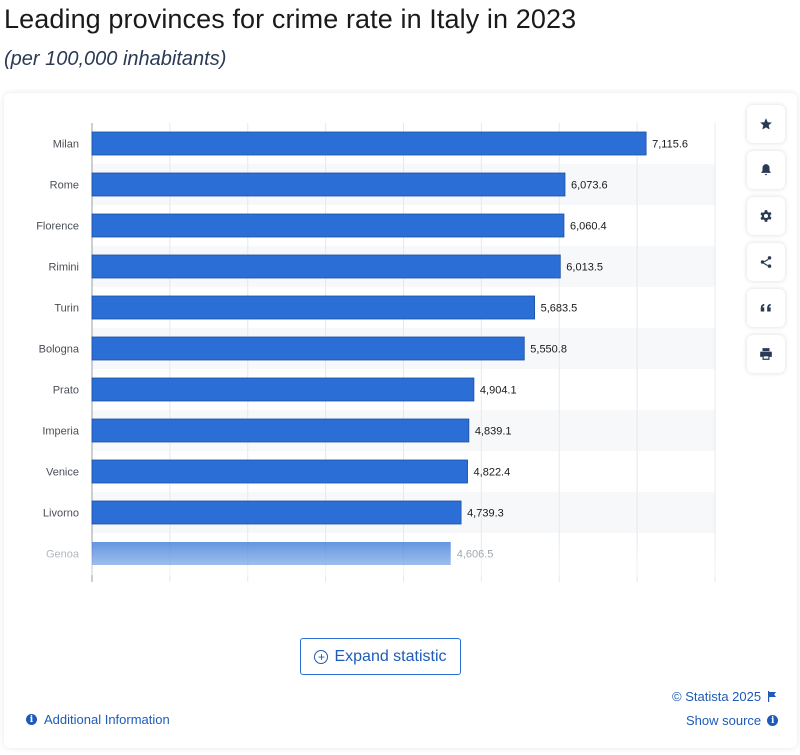 This screenshot has height=755, width=800. I want to click on additional-information-label: Additional Information, so click(107, 719).